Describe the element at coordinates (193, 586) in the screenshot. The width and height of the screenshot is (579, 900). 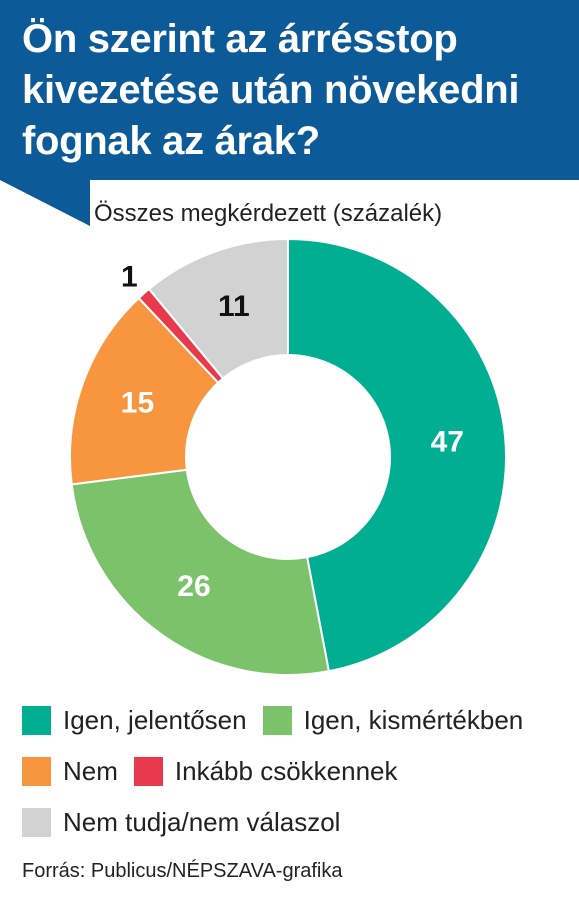
I see `data-label-igen-kismertekben: 26` at that location.